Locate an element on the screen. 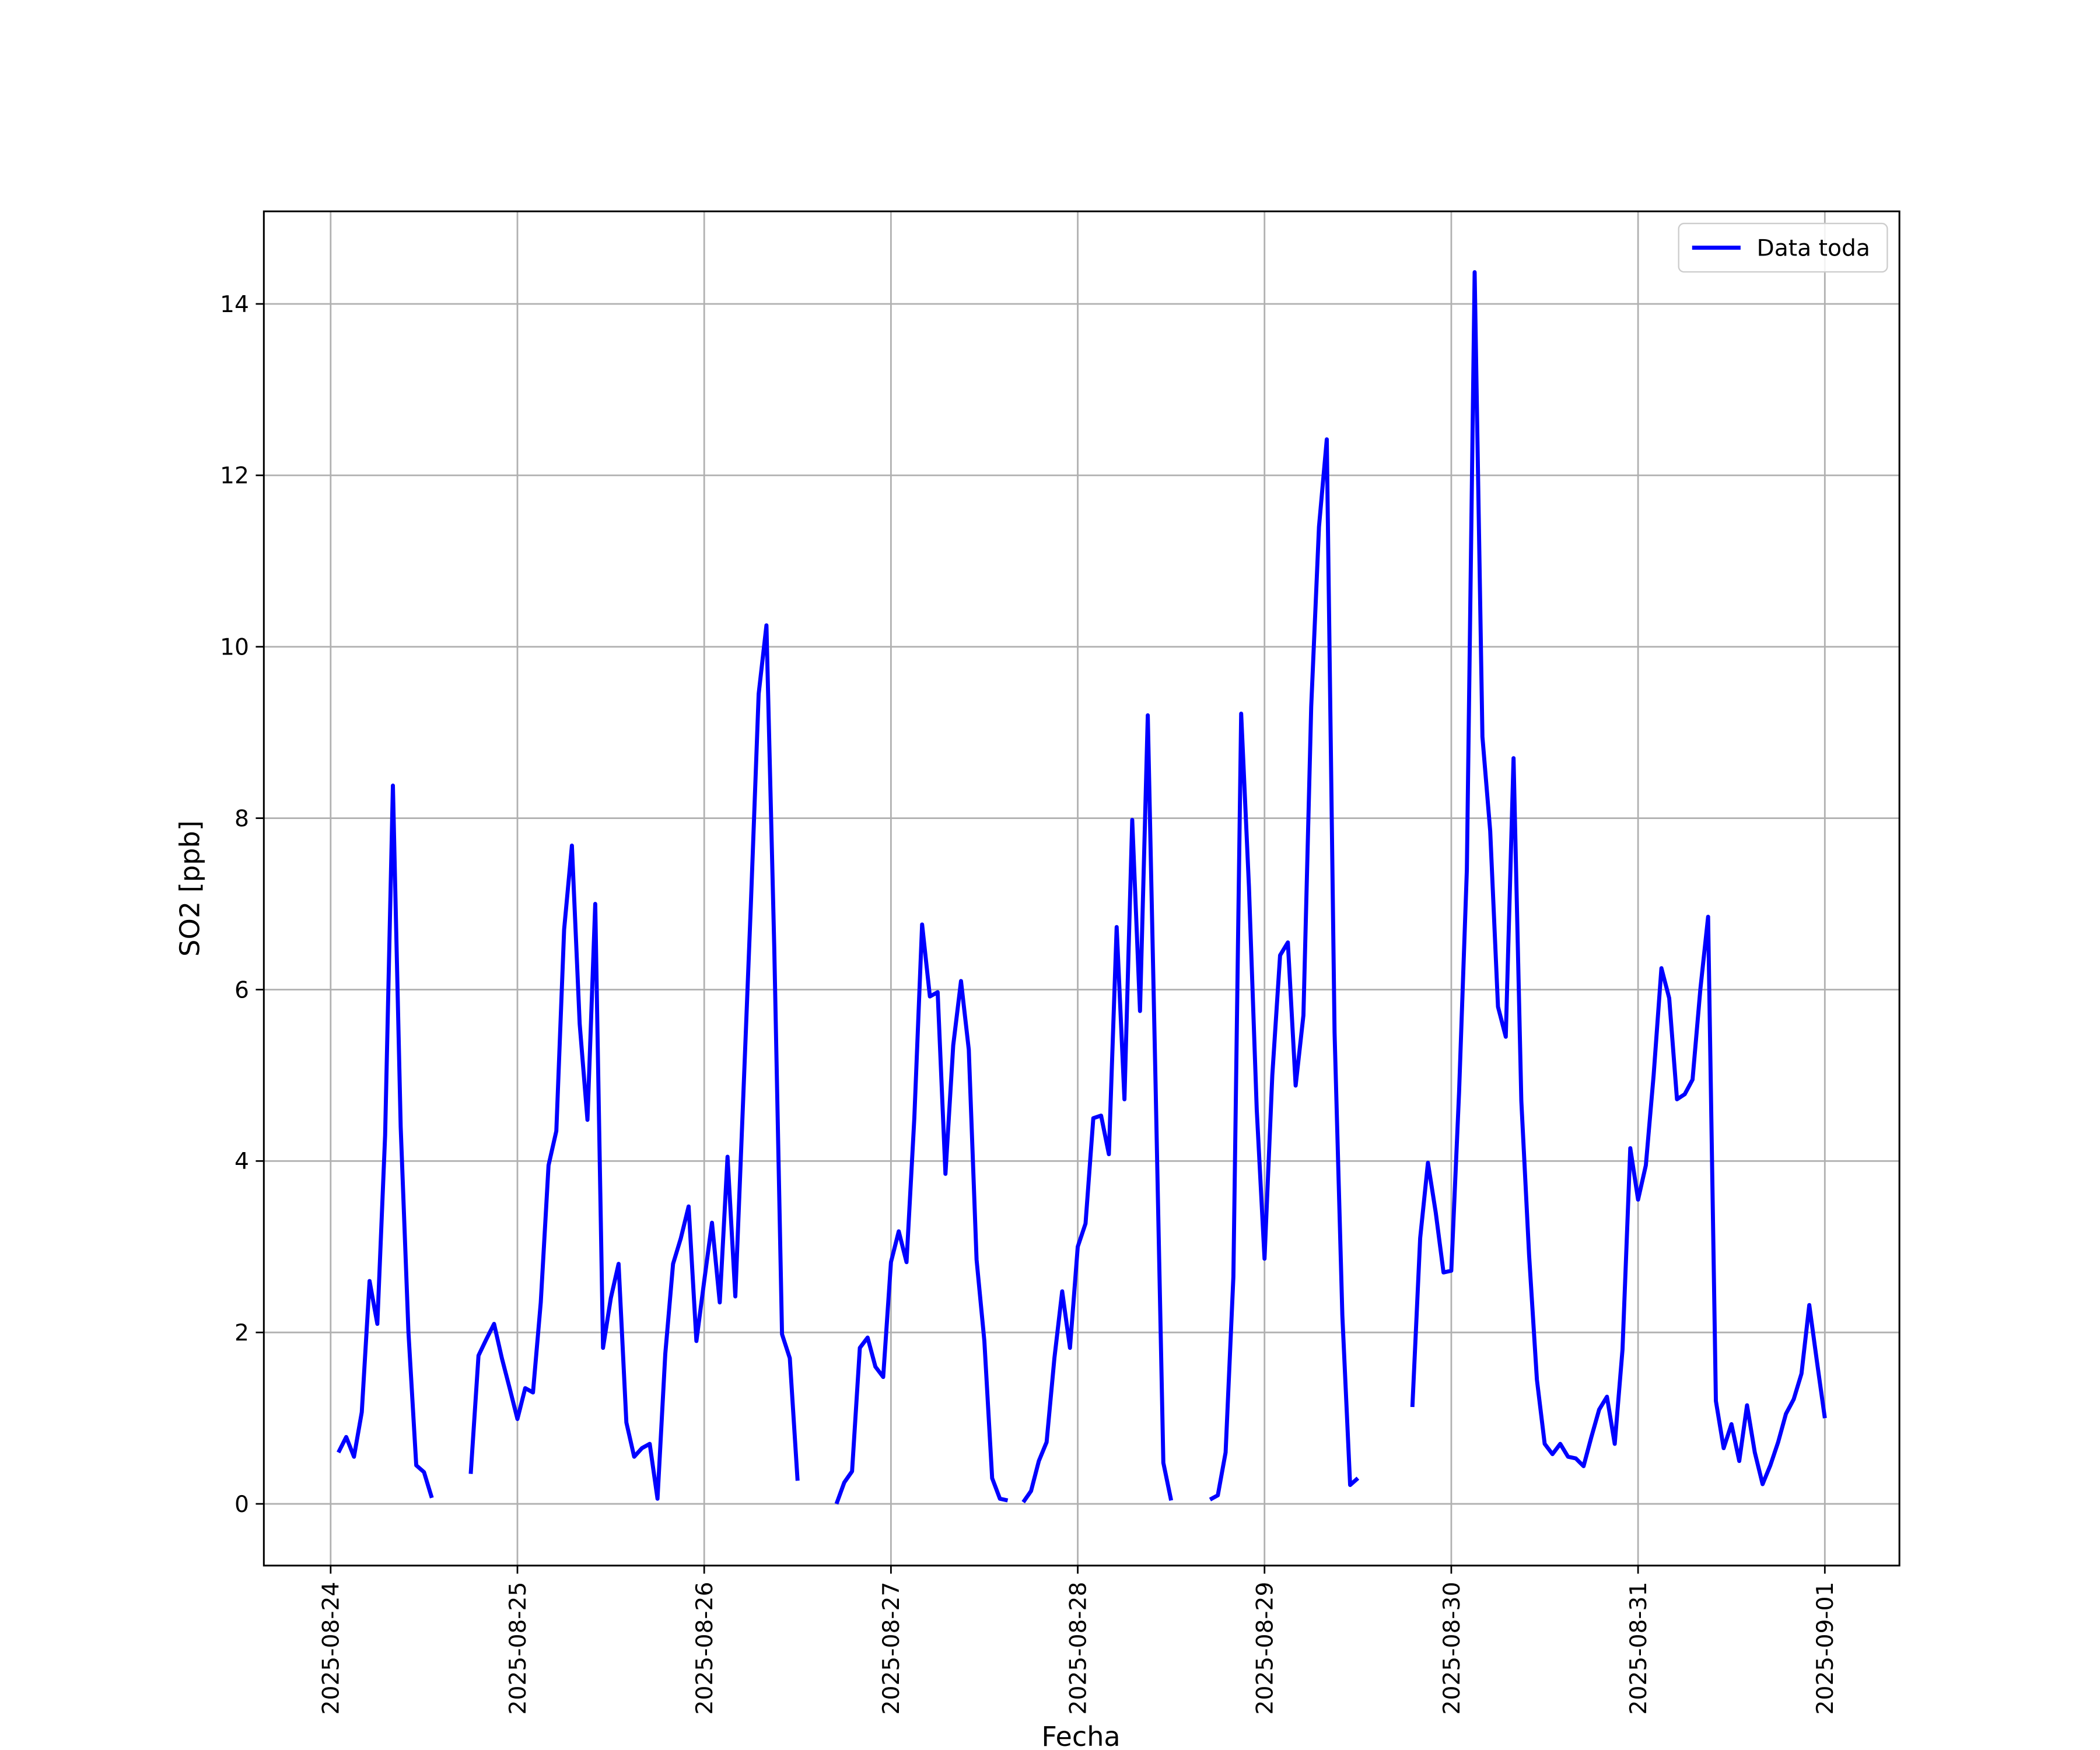  x-tick-label: 2025-08-29 is located at coordinates (1265, 1648).